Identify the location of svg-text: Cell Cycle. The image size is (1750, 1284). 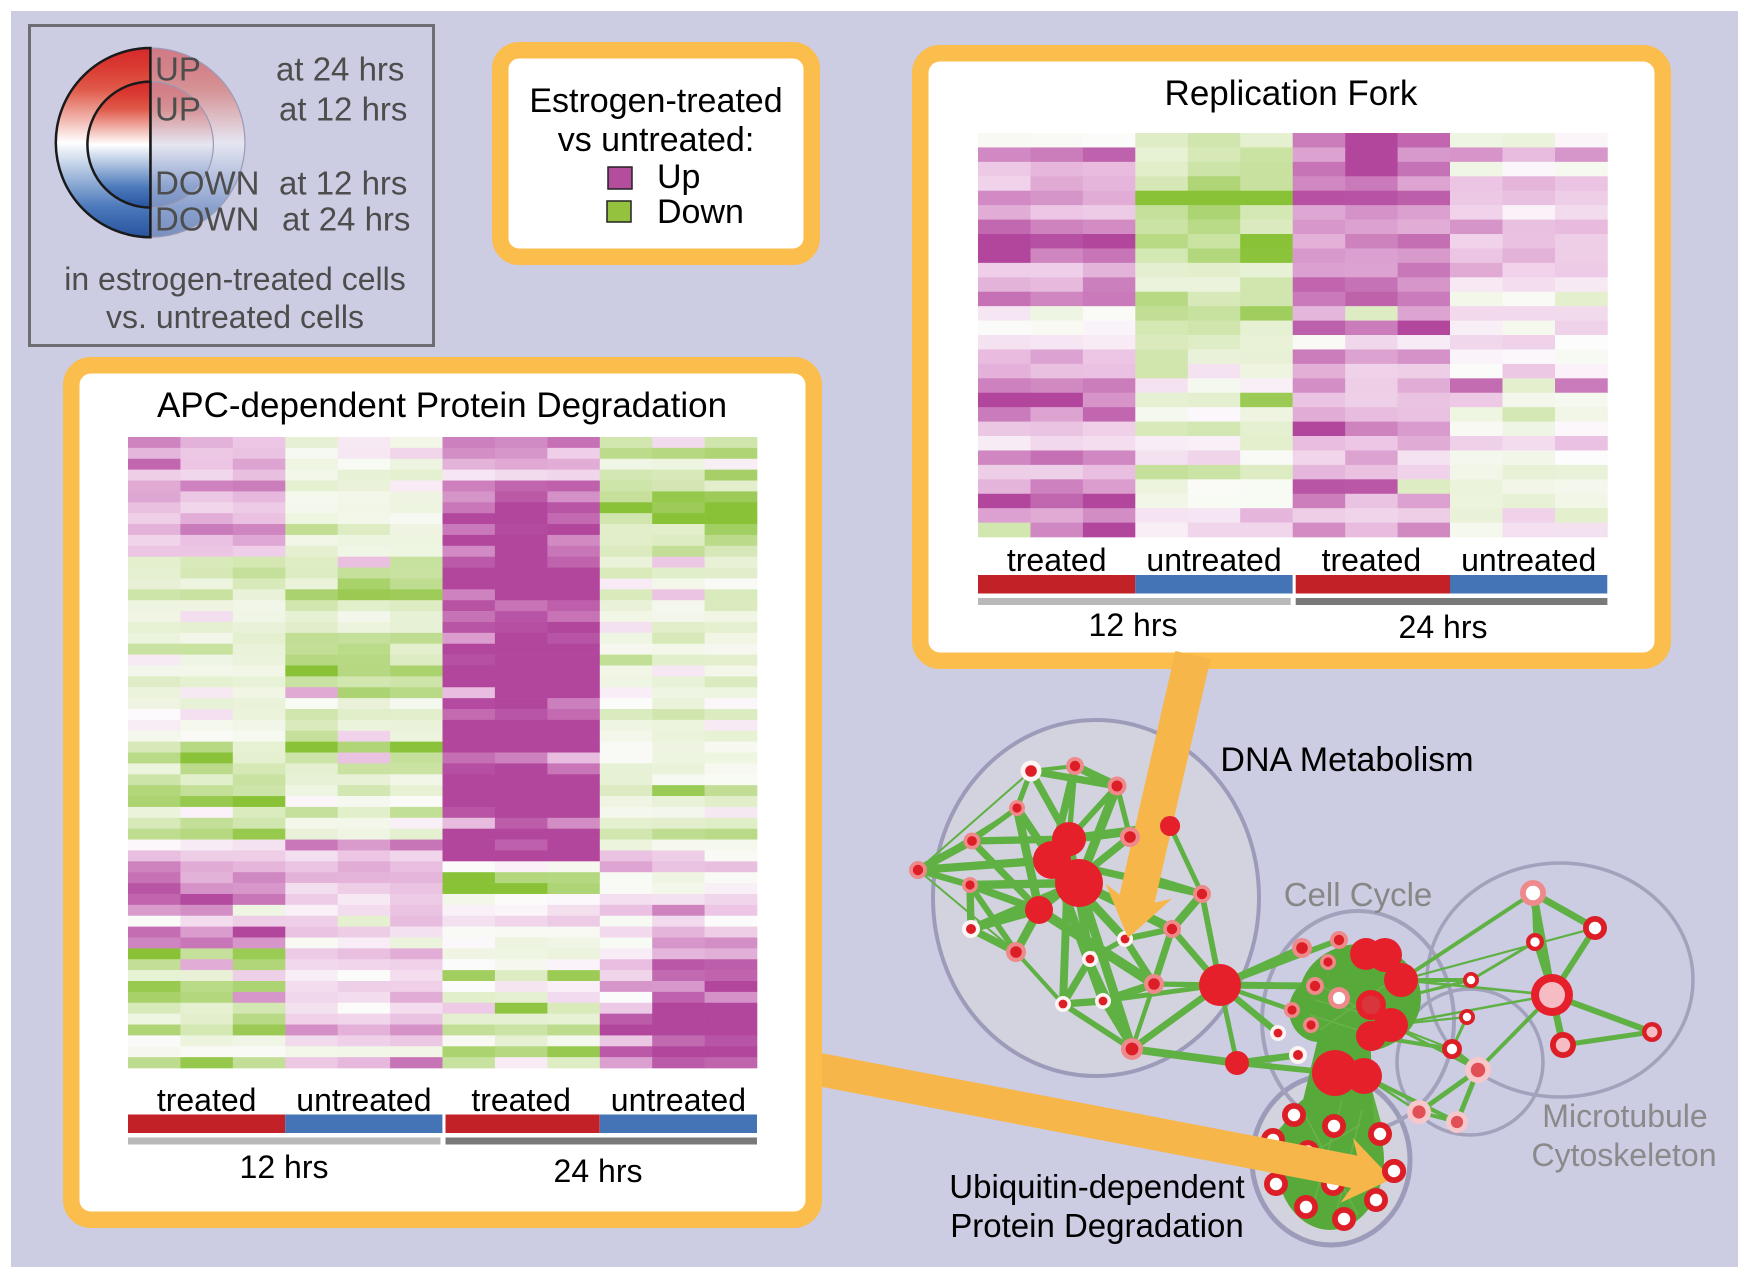
(1358, 894).